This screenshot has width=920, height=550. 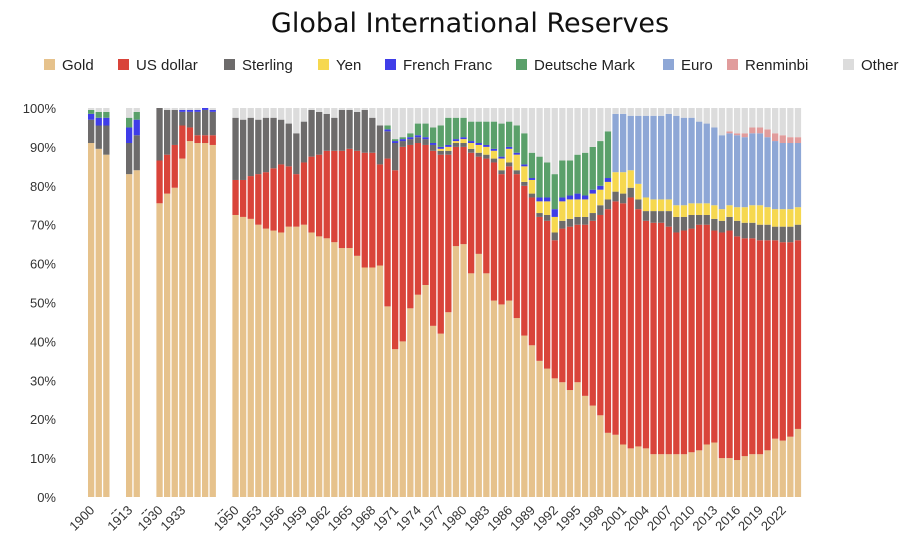 What do you see at coordinates (78, 65) in the screenshot?
I see `legend-label: Gold` at bounding box center [78, 65].